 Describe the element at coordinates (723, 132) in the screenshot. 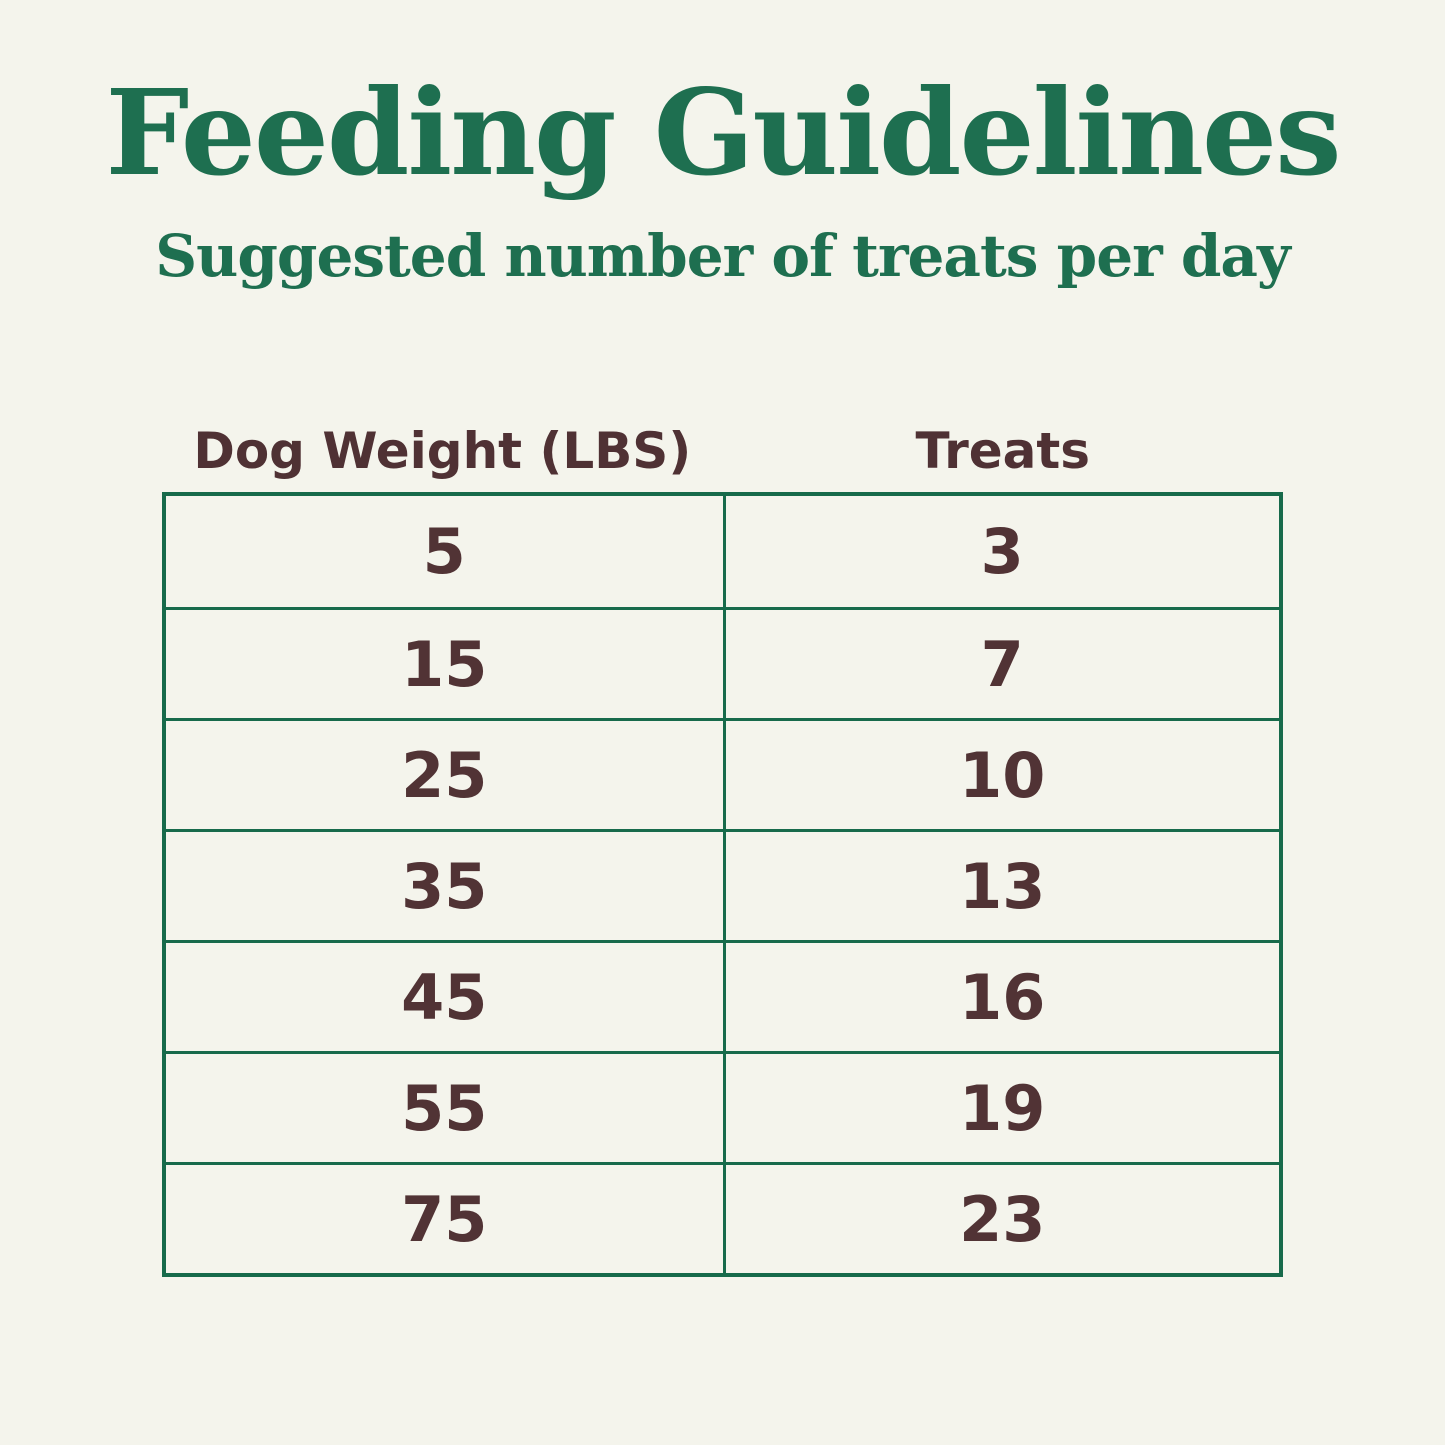

I see `page-title: Feeding Guidelines` at that location.